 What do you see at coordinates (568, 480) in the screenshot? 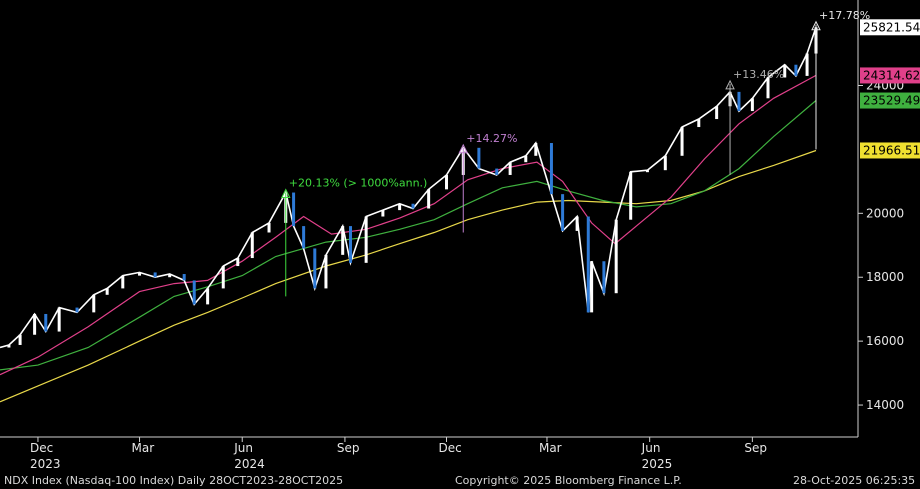
I see `copyright-notice: Copyright© 2025 Bloomberg Finance L.P.` at bounding box center [568, 480].